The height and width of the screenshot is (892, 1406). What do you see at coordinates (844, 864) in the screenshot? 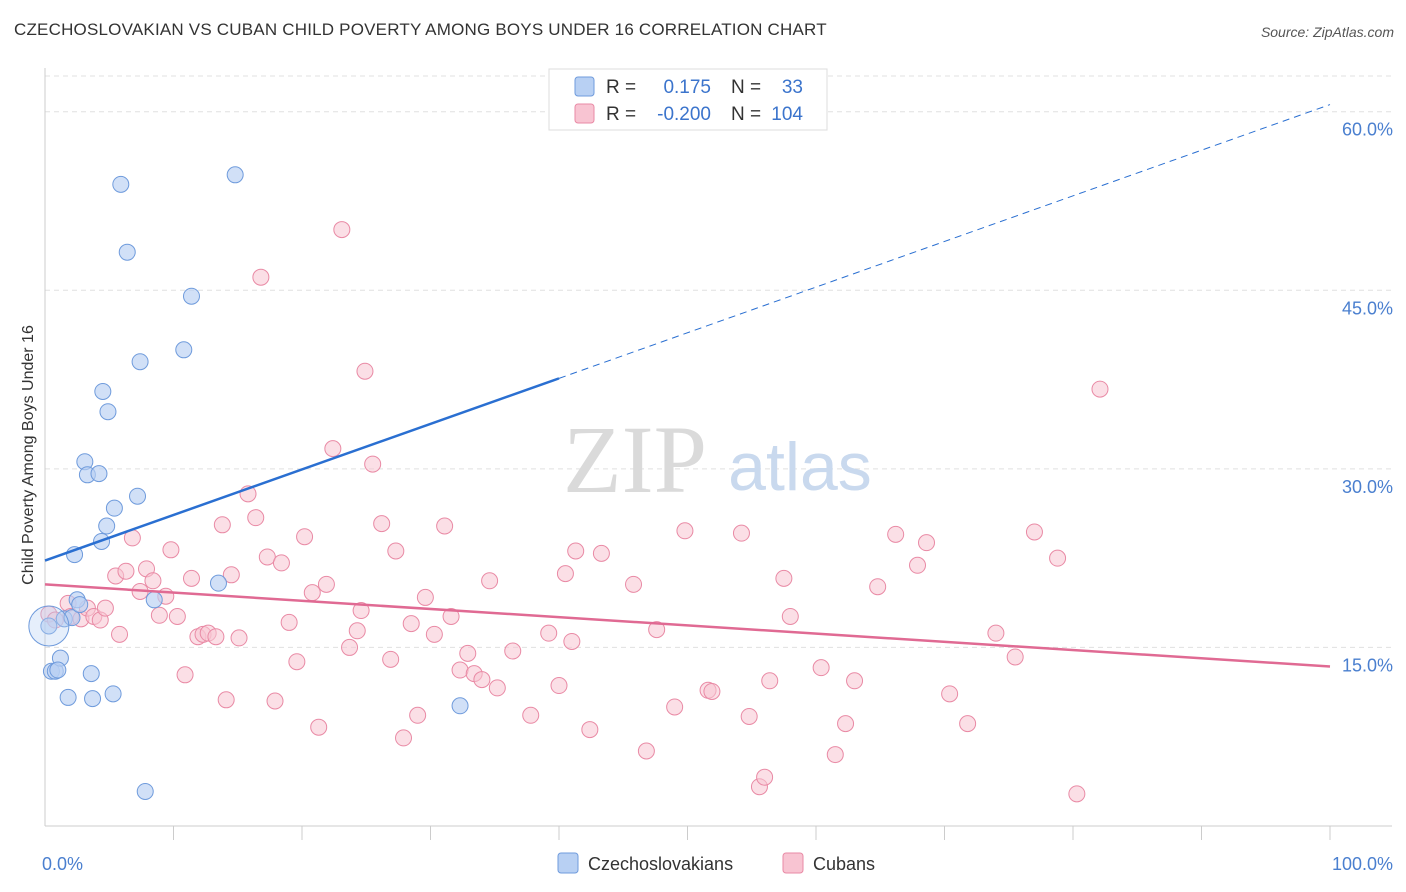
I see `bottom-legend-cubans: Cubans` at bounding box center [844, 864].